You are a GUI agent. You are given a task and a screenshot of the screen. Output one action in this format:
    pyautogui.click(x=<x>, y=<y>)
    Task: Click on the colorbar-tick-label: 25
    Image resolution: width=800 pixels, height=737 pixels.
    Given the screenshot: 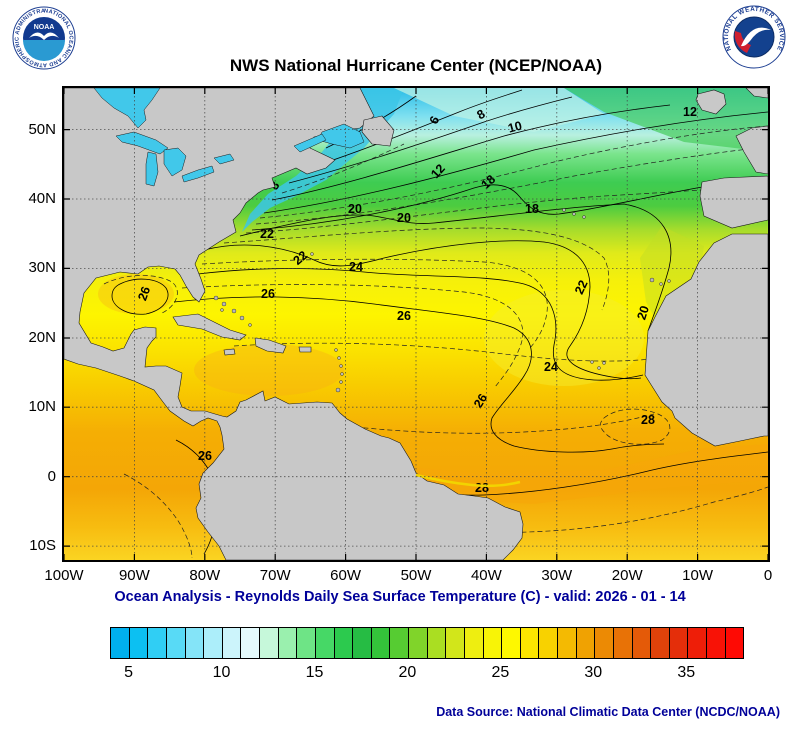 What is the action you would take?
    pyautogui.click(x=500, y=672)
    